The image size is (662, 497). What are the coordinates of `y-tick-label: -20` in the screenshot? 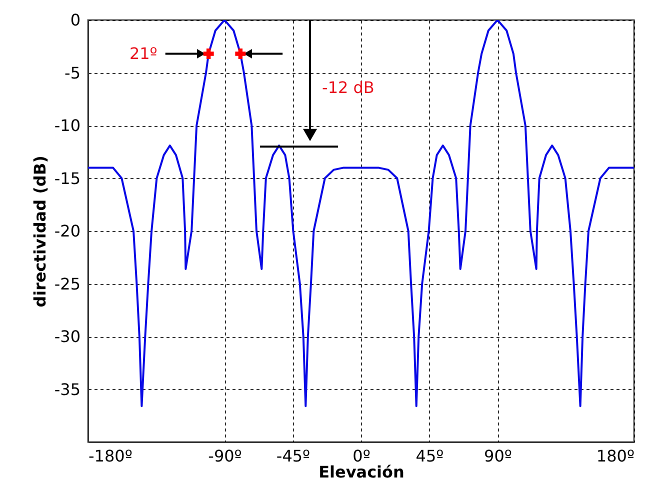 It's located at (67, 231).